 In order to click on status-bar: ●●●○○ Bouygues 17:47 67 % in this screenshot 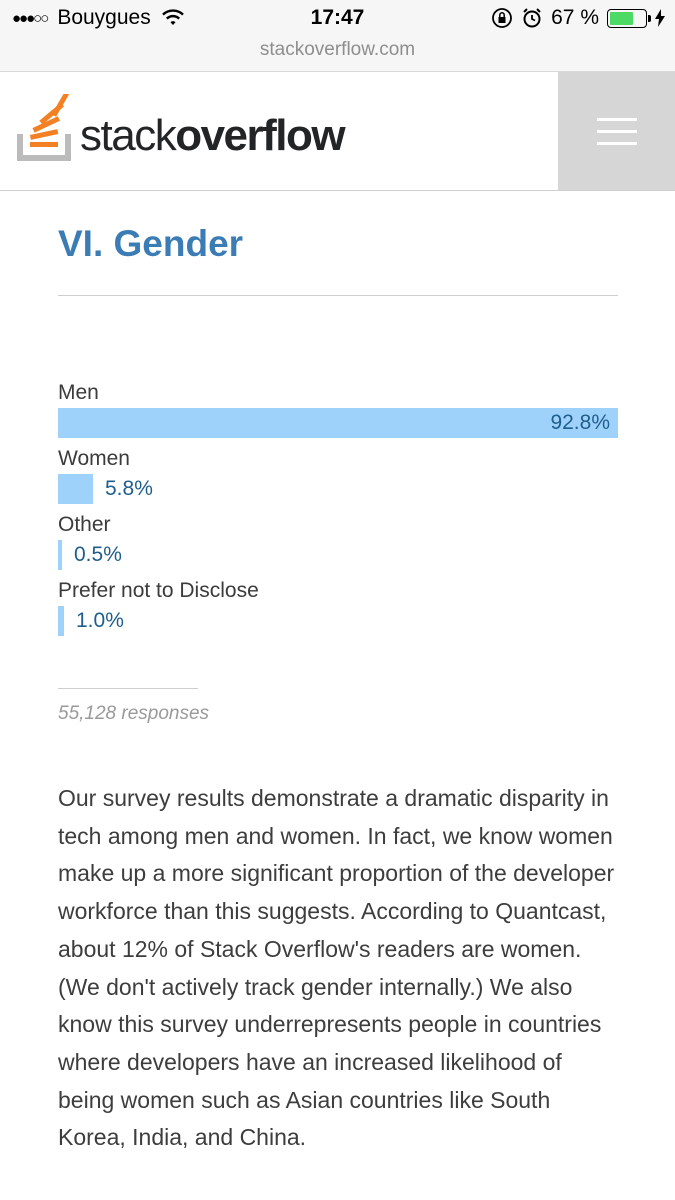, I will do `click(337, 18)`.